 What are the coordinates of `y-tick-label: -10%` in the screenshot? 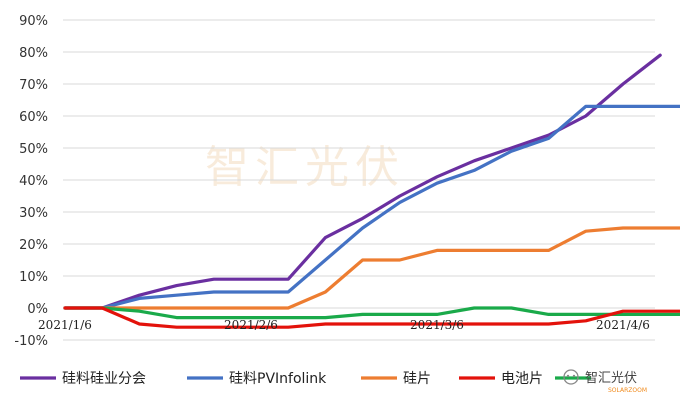 It's located at (31, 341).